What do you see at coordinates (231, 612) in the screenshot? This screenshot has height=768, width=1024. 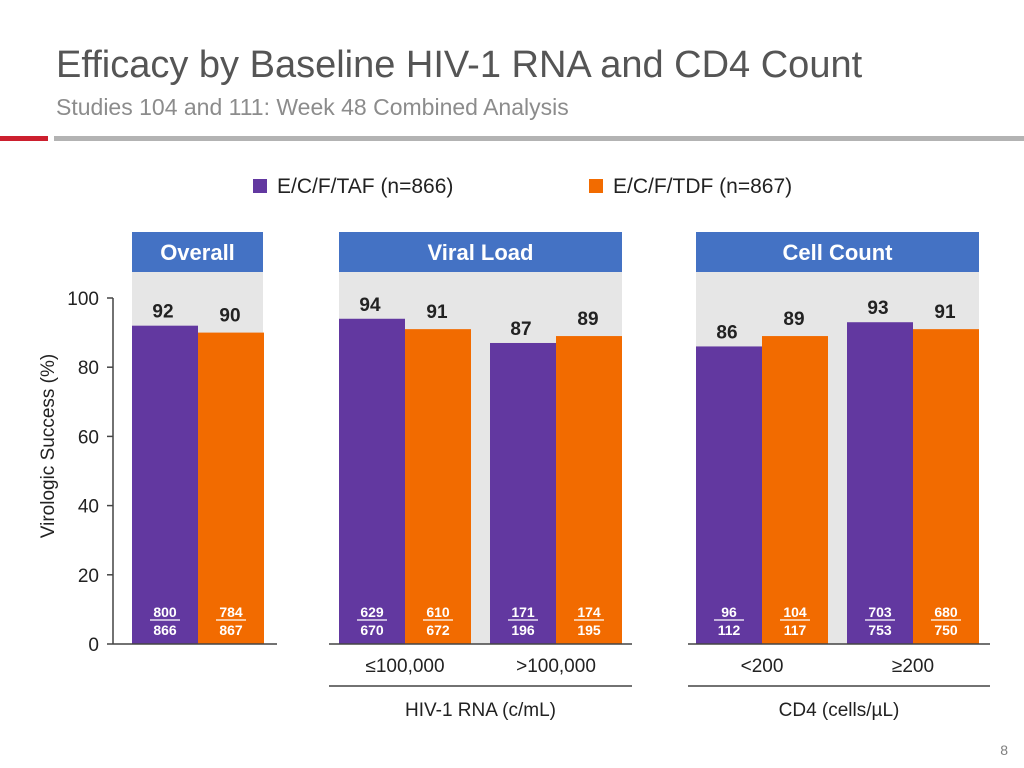 I see `bar-numerator: 784` at bounding box center [231, 612].